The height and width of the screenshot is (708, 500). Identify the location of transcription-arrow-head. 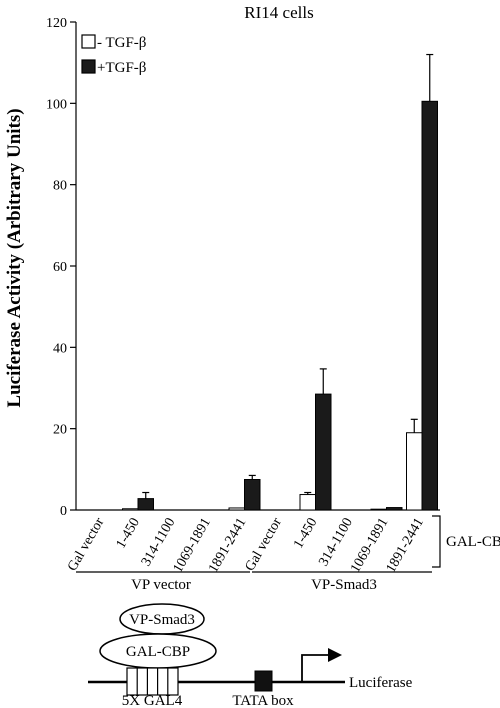
(335, 655).